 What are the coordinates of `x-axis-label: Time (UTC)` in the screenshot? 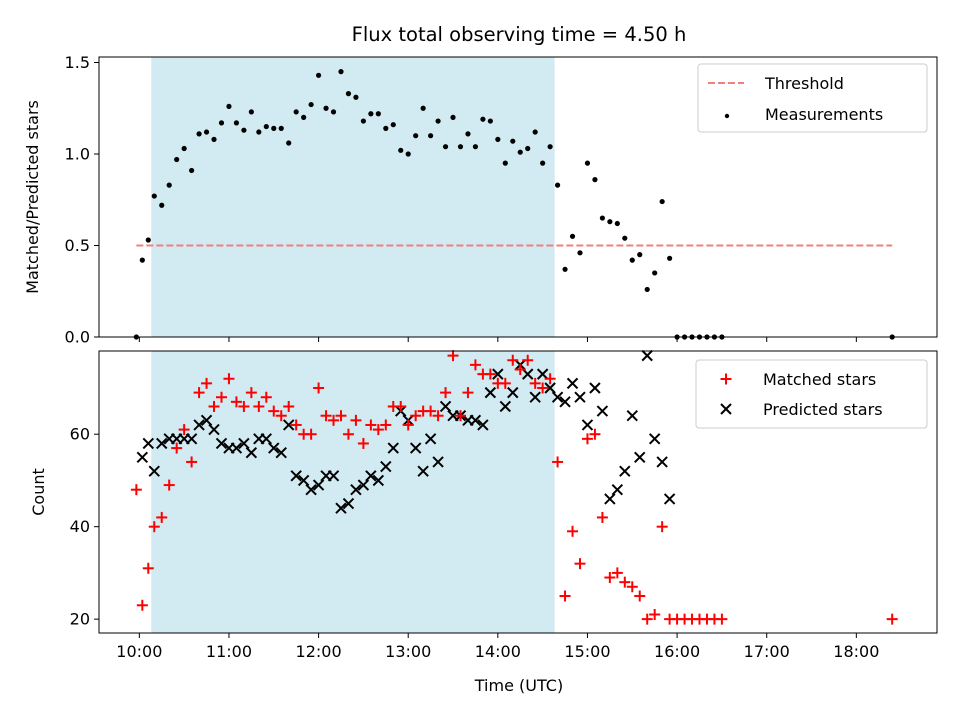 It's located at (518, 685).